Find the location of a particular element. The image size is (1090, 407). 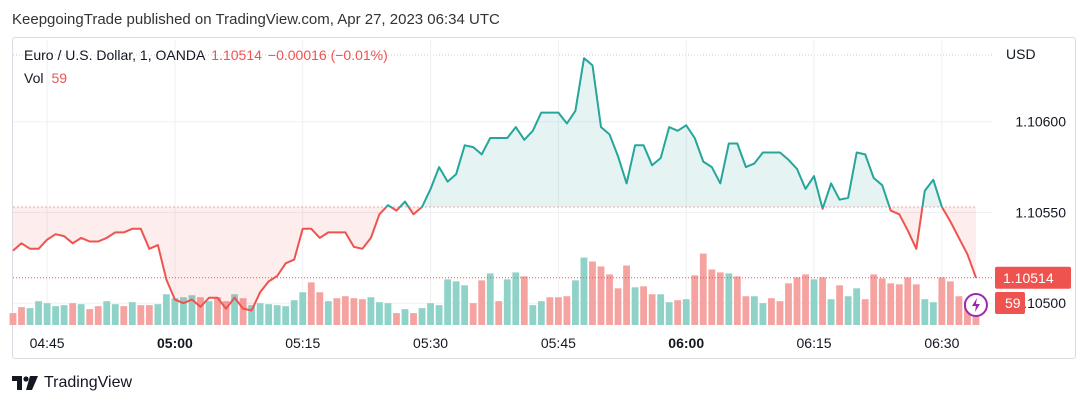

time-axis: 04:45 05:00 05:15 05:30 05:45 06:00 06:15 06:30 is located at coordinates (495, 343).